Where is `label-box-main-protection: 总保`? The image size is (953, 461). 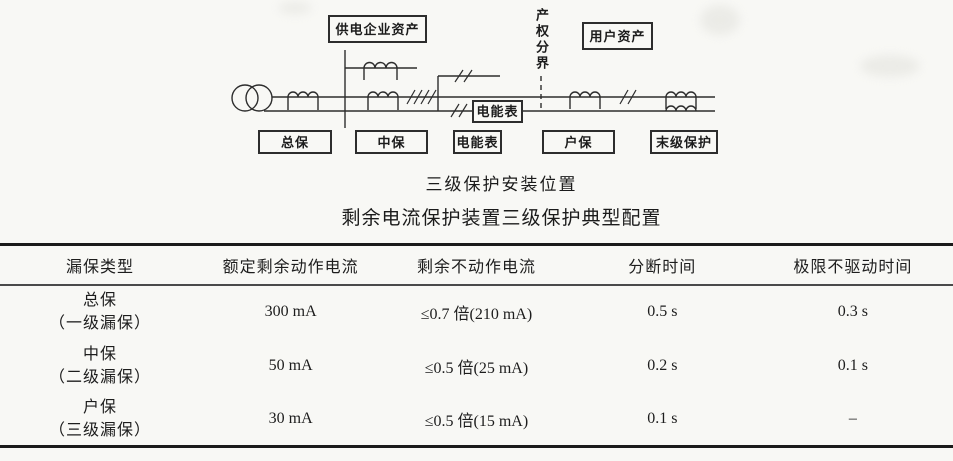
label-box-main-protection: 总保 is located at coordinates (295, 142).